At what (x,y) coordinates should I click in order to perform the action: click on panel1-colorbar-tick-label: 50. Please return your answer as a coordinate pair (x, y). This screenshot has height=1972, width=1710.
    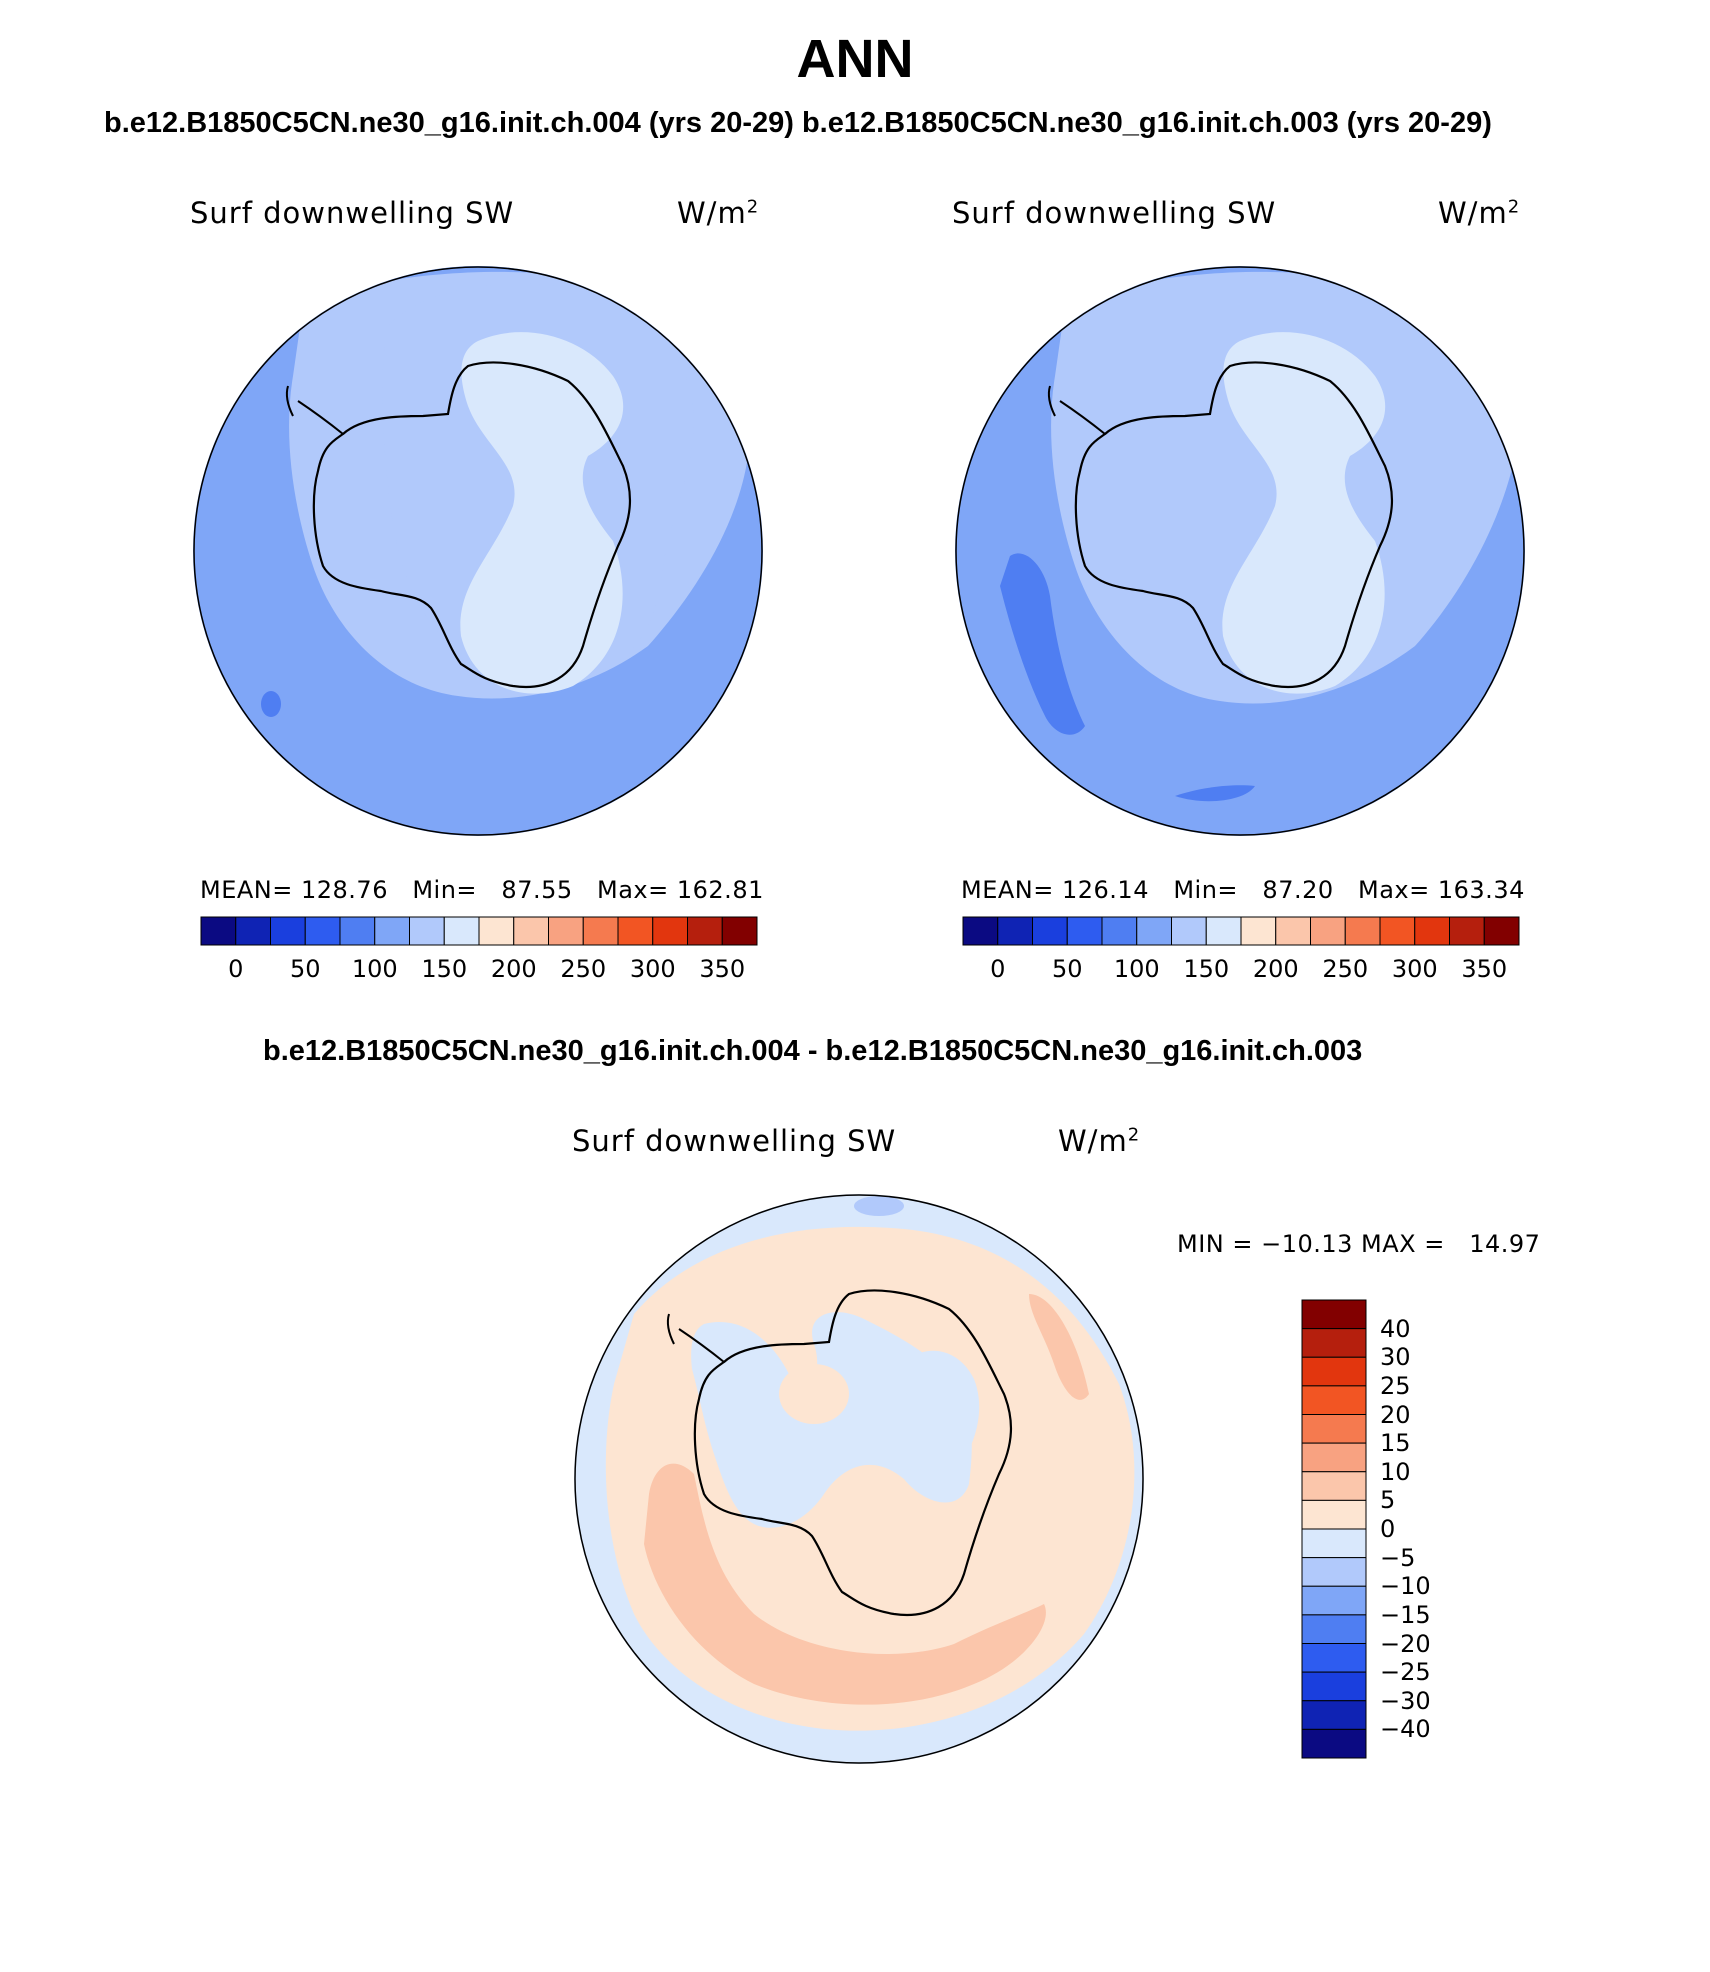
    Looking at the image, I should click on (305, 969).